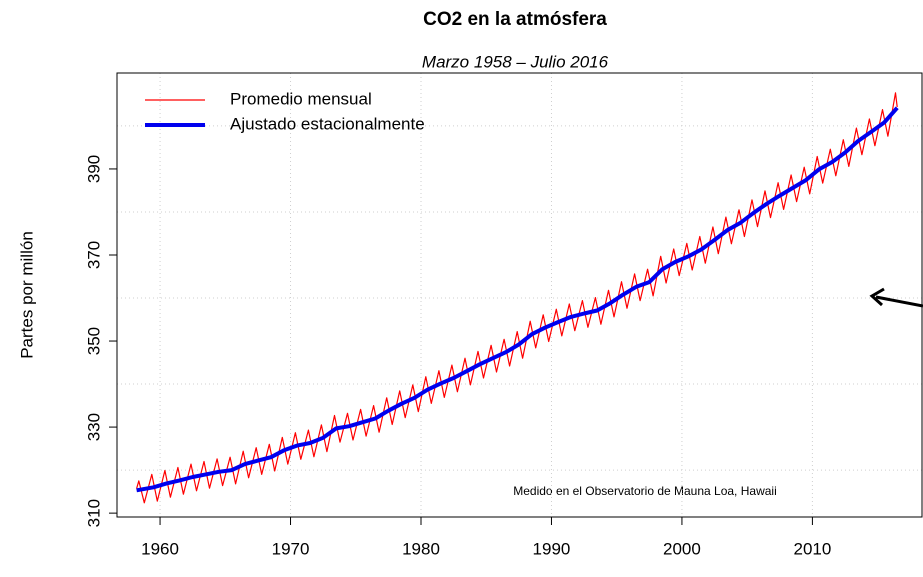  Describe the element at coordinates (899, 301) in the screenshot. I see `arrow-shaft` at that location.